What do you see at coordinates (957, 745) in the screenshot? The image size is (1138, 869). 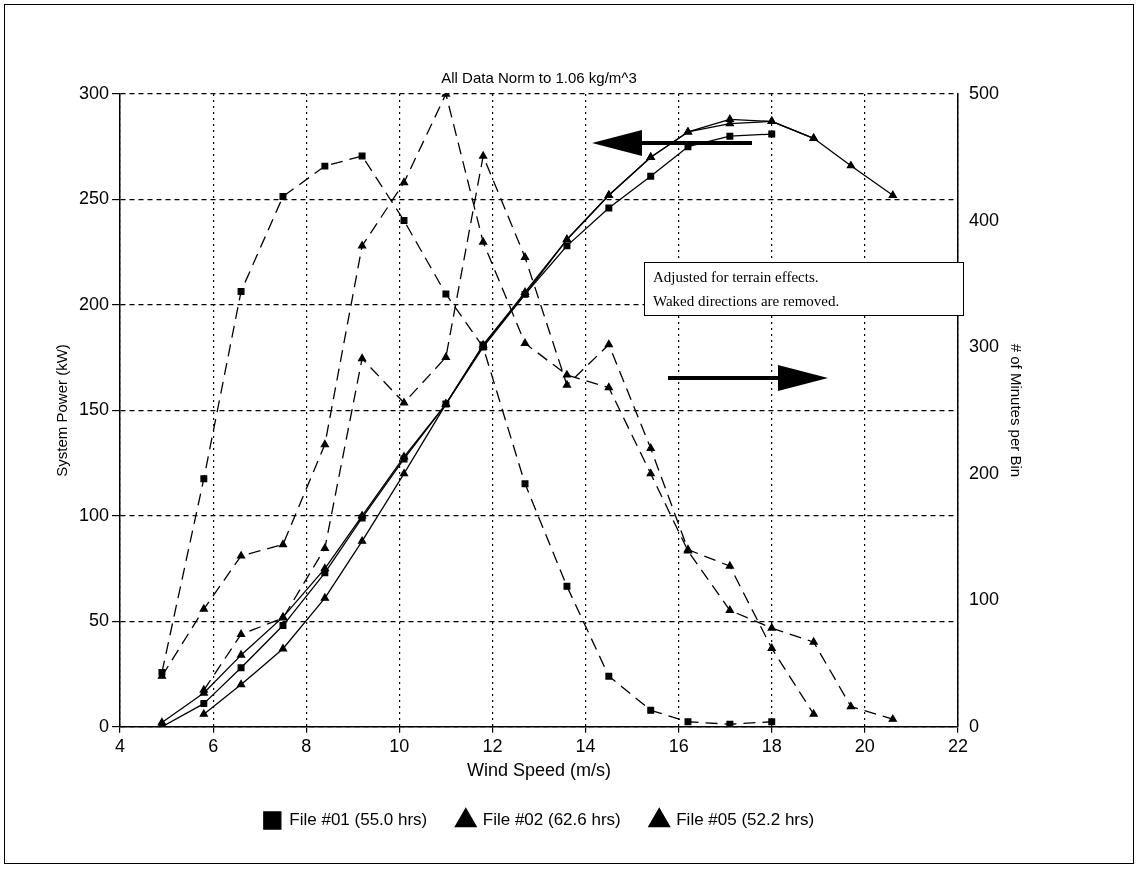 I see `x-tick-label: 22` at bounding box center [957, 745].